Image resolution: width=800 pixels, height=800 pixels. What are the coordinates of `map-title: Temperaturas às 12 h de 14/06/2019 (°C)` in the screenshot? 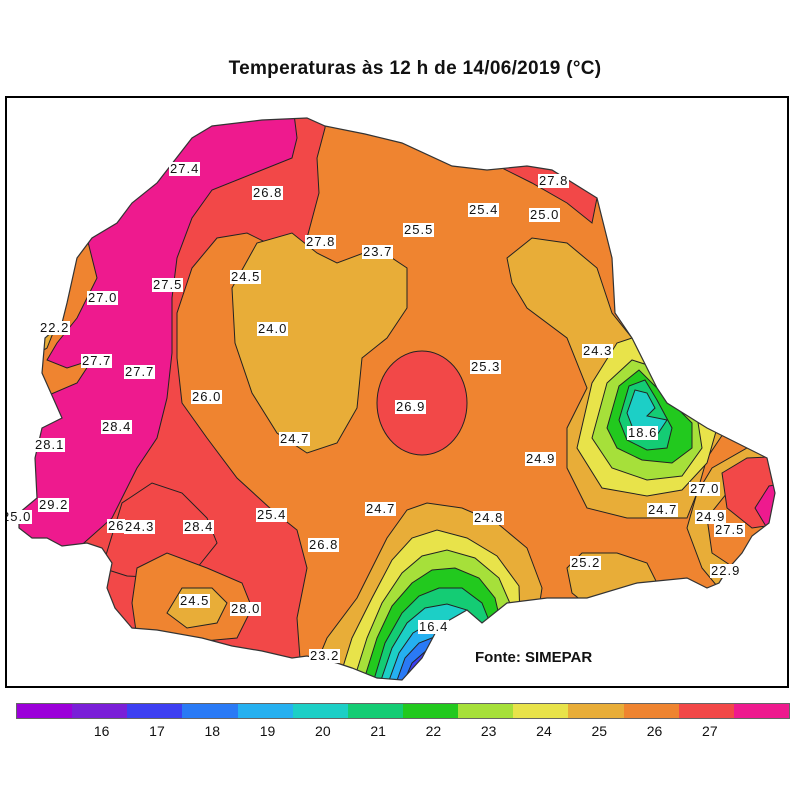 It's located at (415, 68).